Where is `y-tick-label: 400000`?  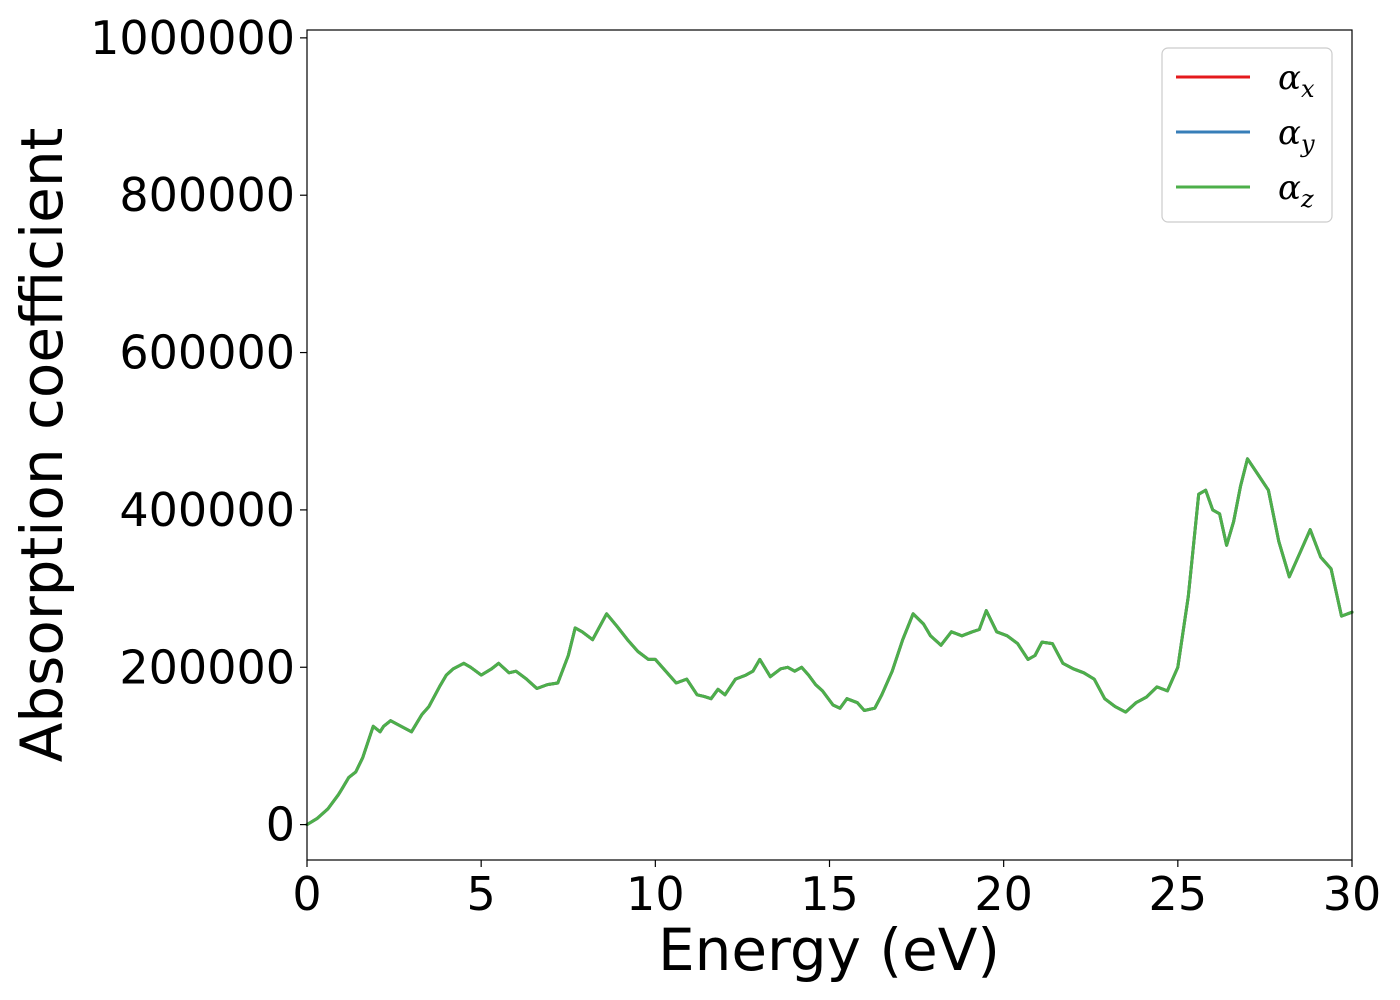 y-tick-label: 400000 is located at coordinates (207, 510).